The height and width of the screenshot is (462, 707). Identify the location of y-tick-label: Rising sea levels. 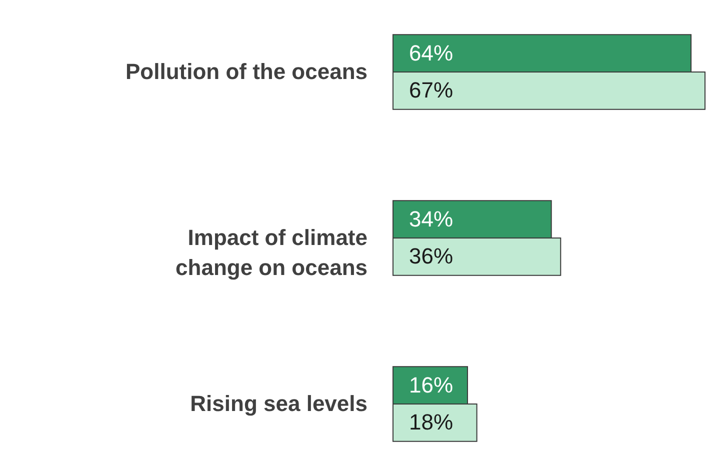
(279, 403).